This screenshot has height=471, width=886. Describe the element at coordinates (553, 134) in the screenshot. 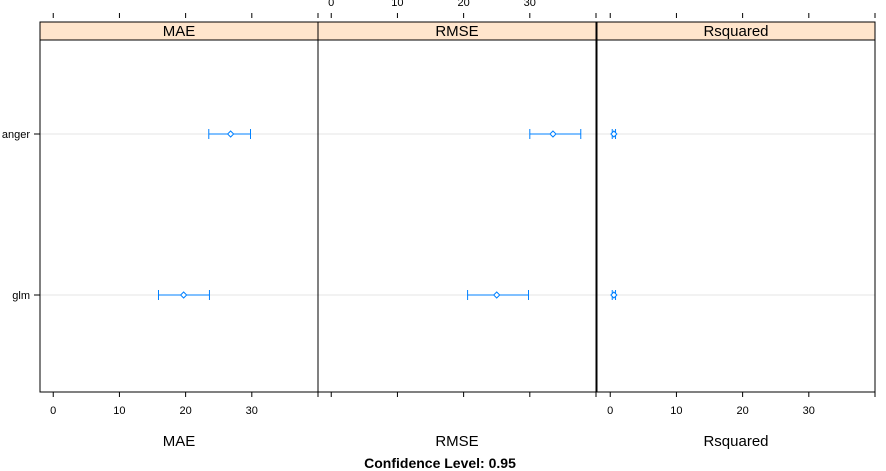

I see `estimate-point-rmse-anger` at that location.